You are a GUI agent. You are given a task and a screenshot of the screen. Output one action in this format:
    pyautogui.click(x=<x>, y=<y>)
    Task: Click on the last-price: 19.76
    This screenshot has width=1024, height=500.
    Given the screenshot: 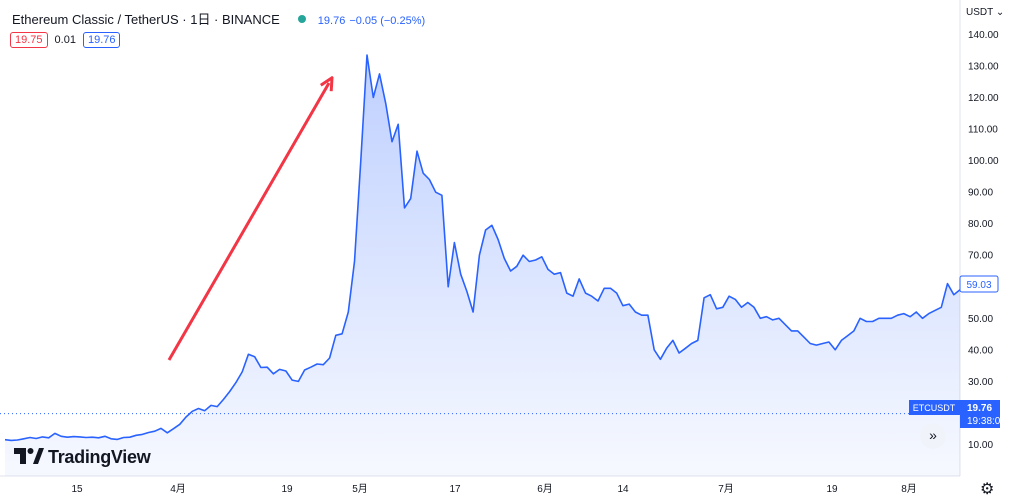 What is the action you would take?
    pyautogui.click(x=331, y=21)
    